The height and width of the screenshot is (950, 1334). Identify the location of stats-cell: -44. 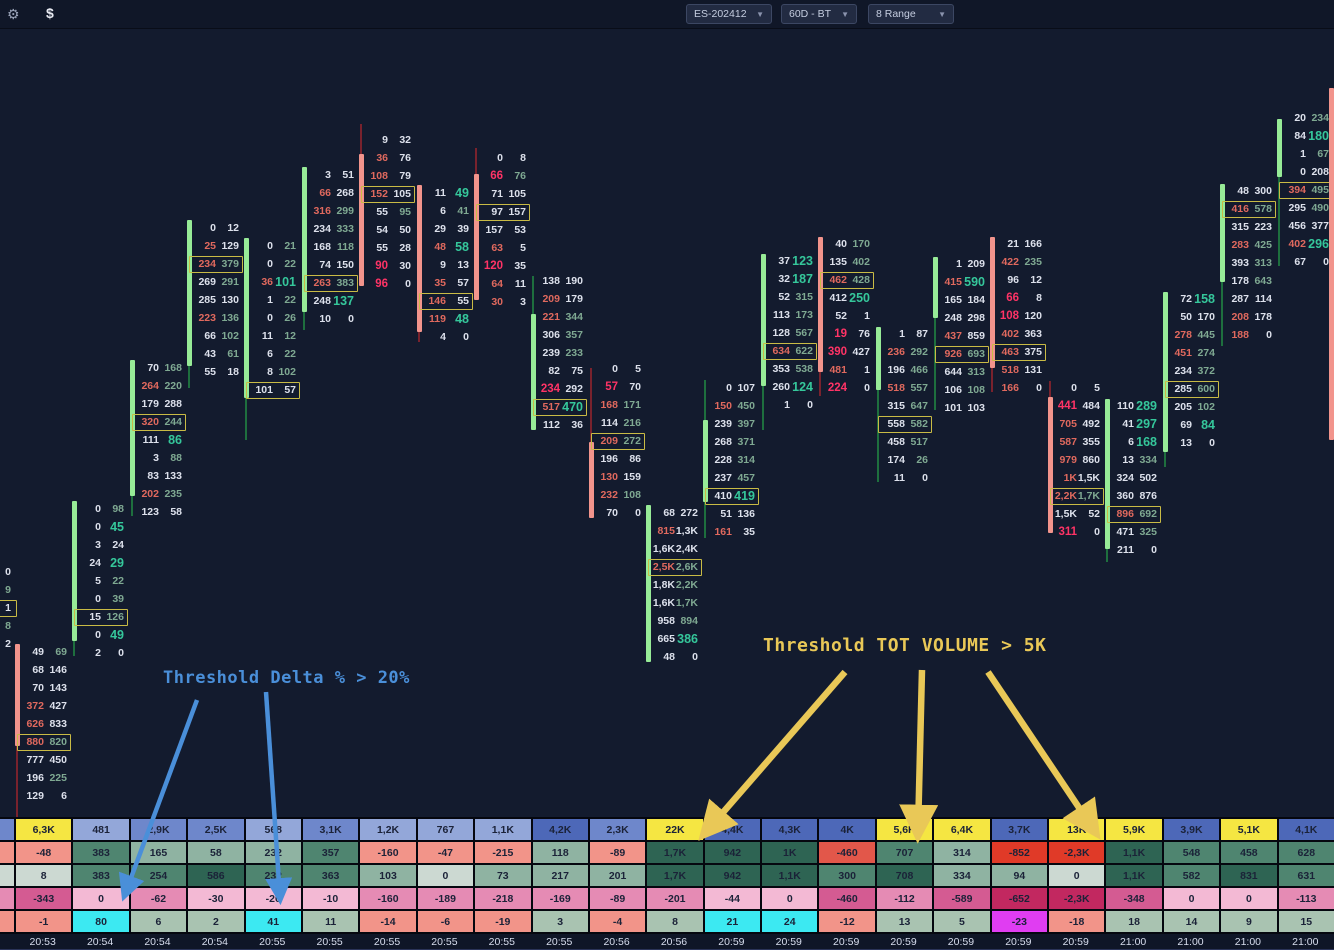
(732, 898).